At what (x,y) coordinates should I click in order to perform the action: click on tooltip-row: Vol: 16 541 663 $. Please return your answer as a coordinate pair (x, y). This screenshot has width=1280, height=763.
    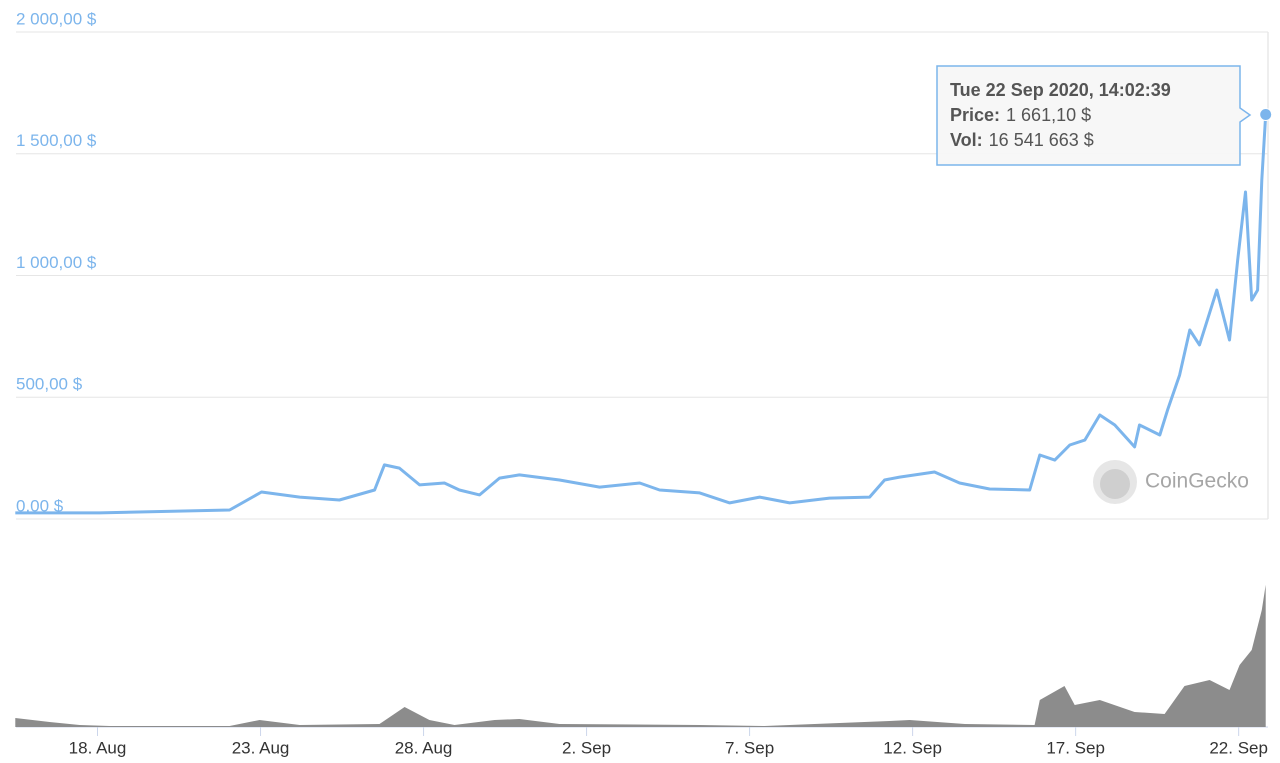
    Looking at the image, I should click on (1022, 140).